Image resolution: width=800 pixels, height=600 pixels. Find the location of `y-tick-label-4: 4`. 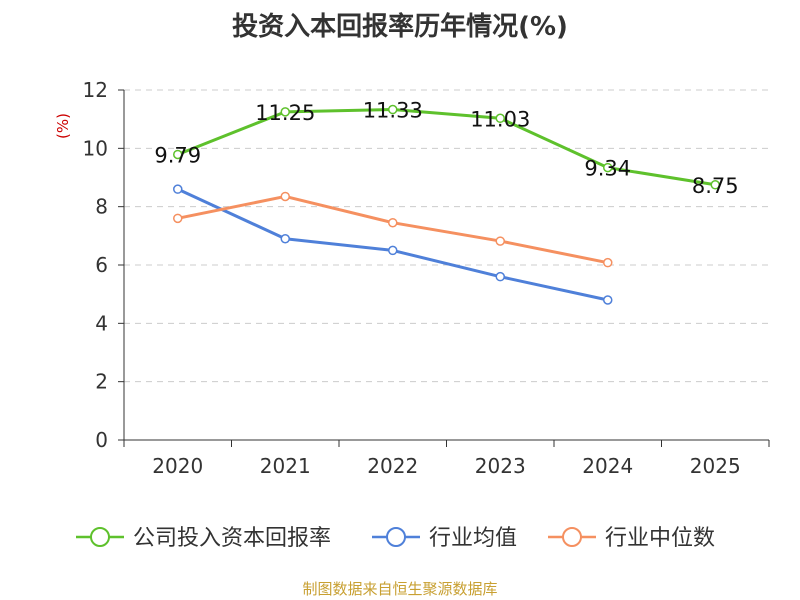

y-tick-label-4: 4 is located at coordinates (101, 323).